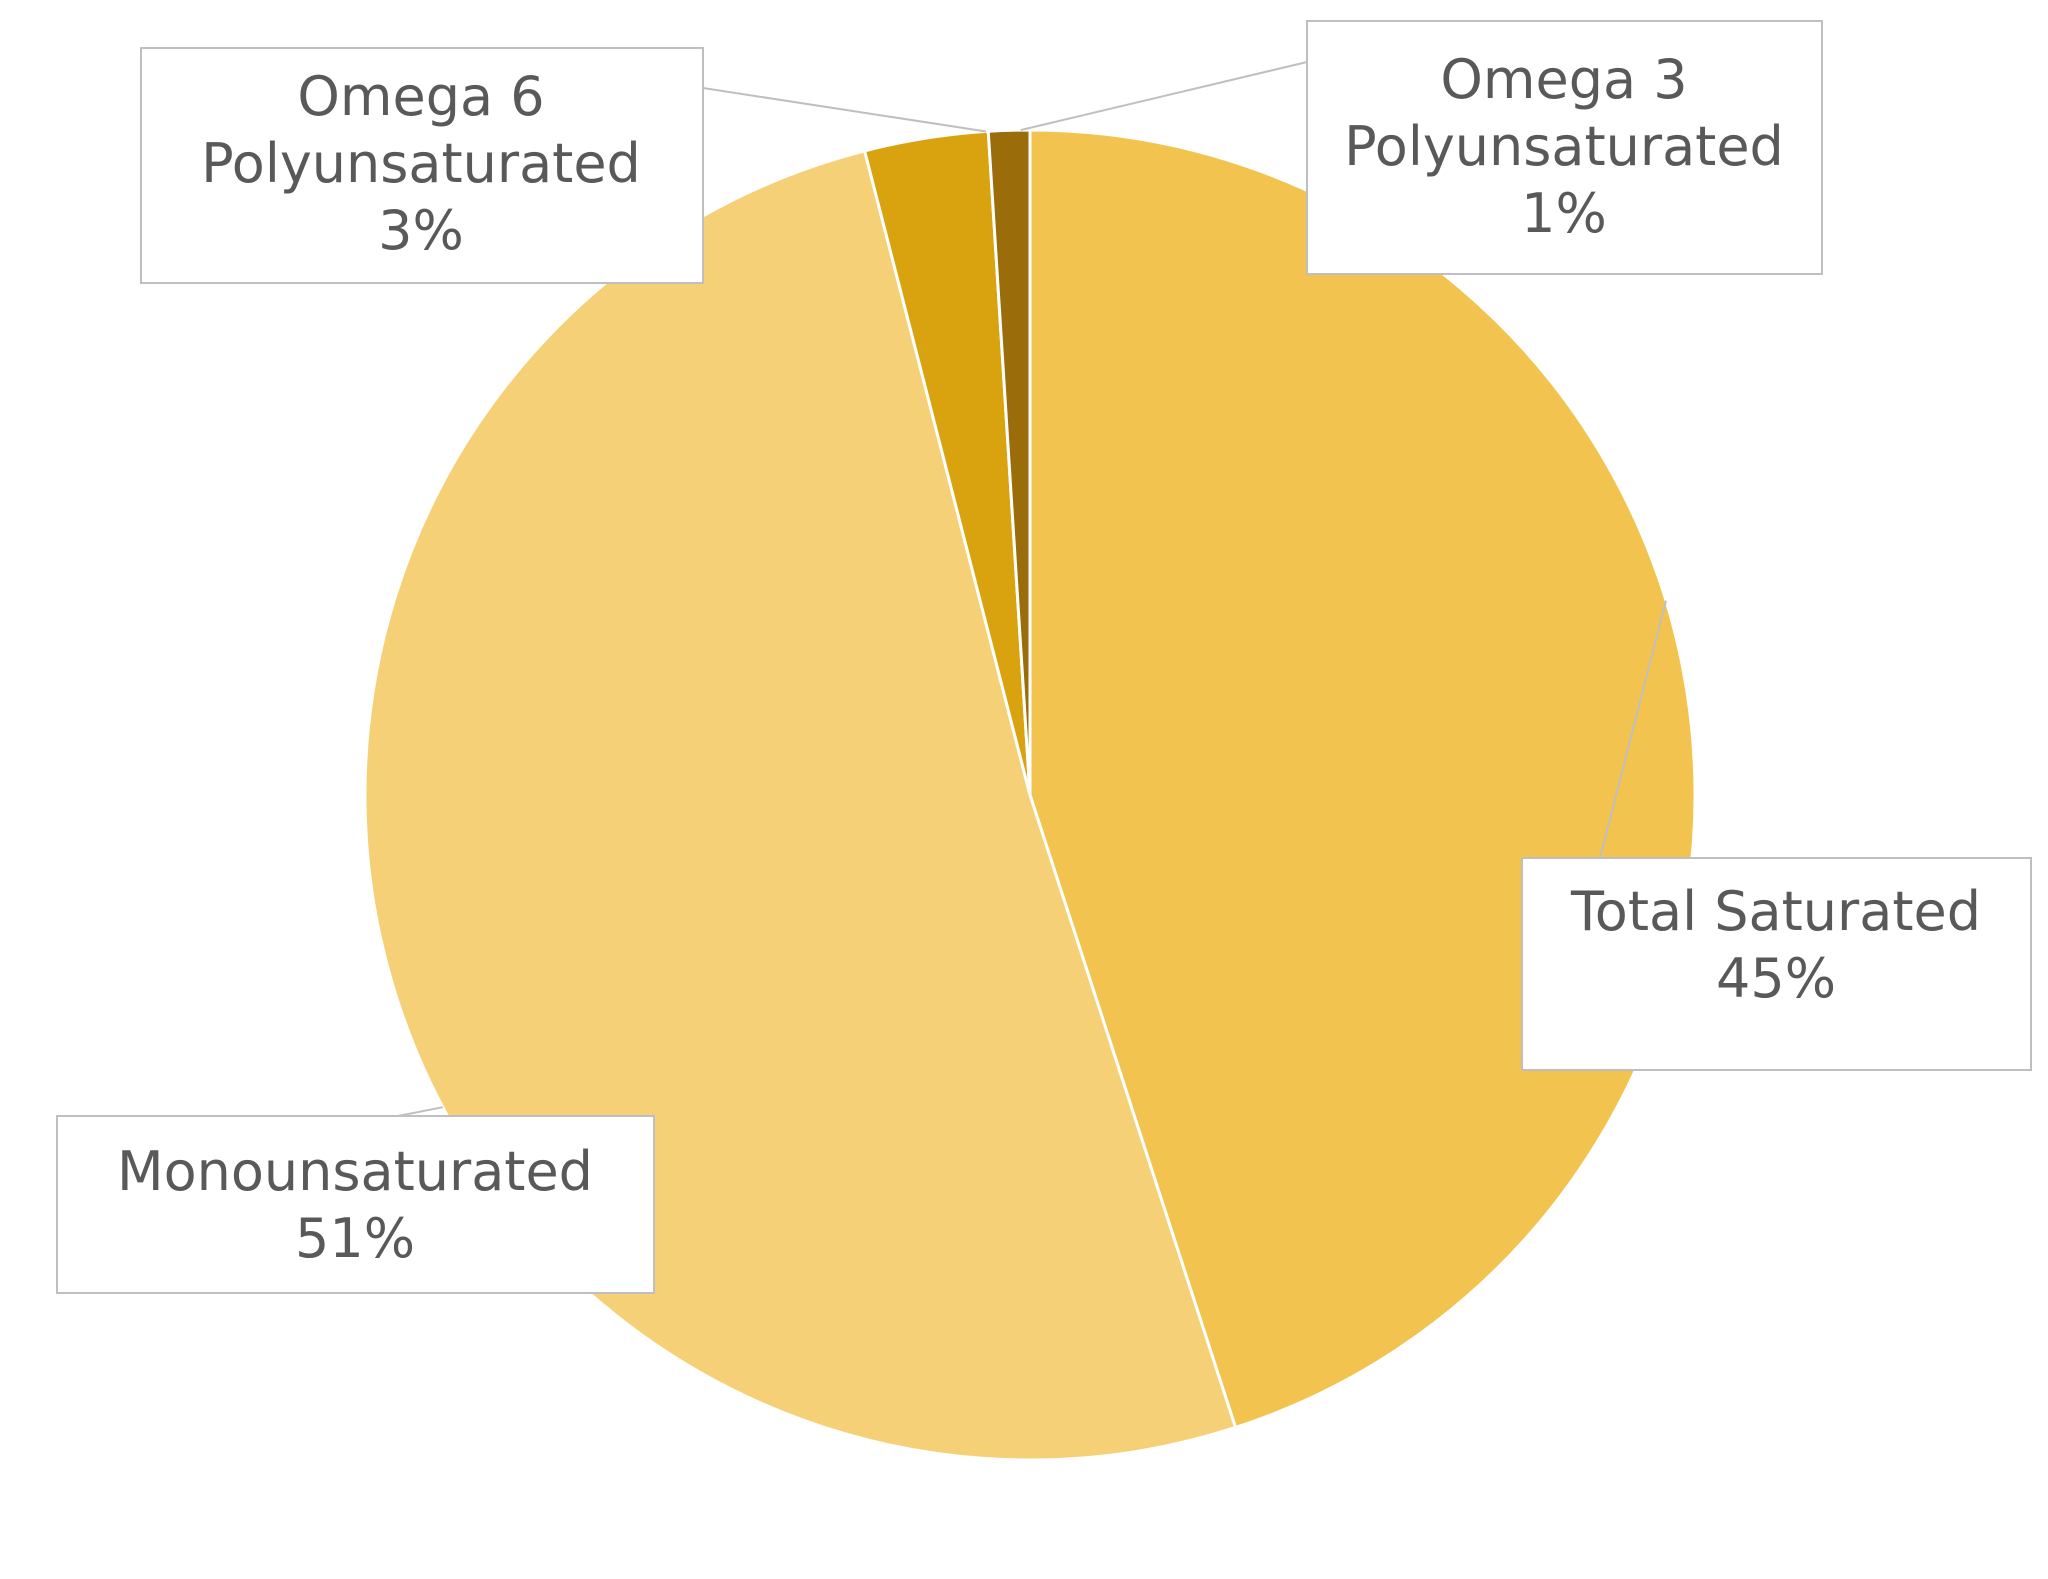 The height and width of the screenshot is (1579, 2048). I want to click on data-label-percent: 1%, so click(1564, 213).